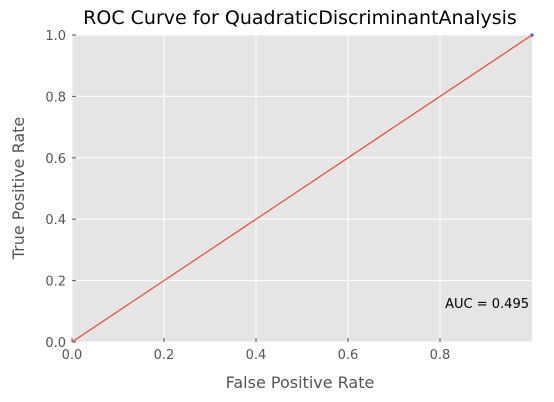 The image size is (554, 402). Describe the element at coordinates (348, 355) in the screenshot. I see `x-tick-label: 0.6` at that location.